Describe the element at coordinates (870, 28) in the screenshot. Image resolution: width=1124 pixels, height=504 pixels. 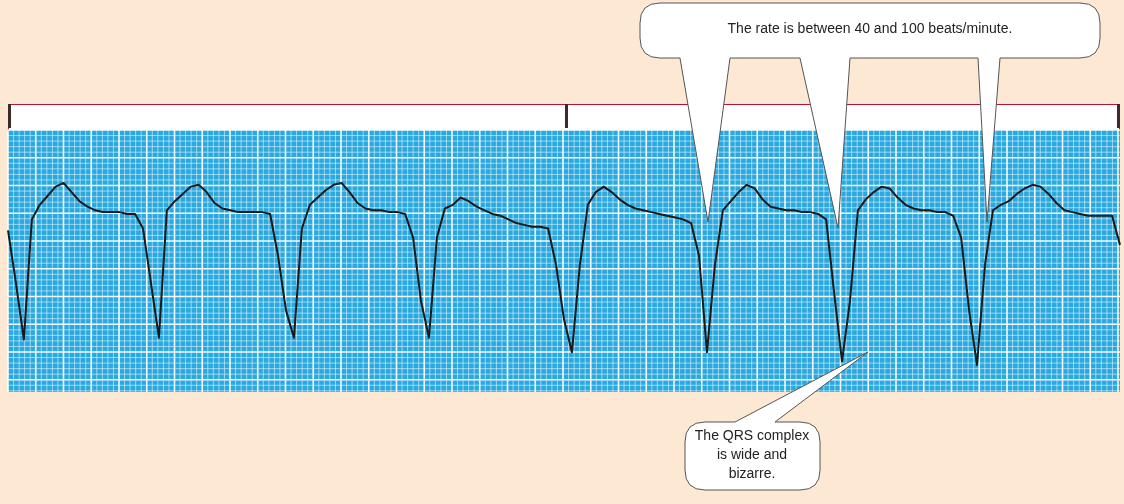
I see `text: The rate is between 40 and 100 beats/minute.` at that location.